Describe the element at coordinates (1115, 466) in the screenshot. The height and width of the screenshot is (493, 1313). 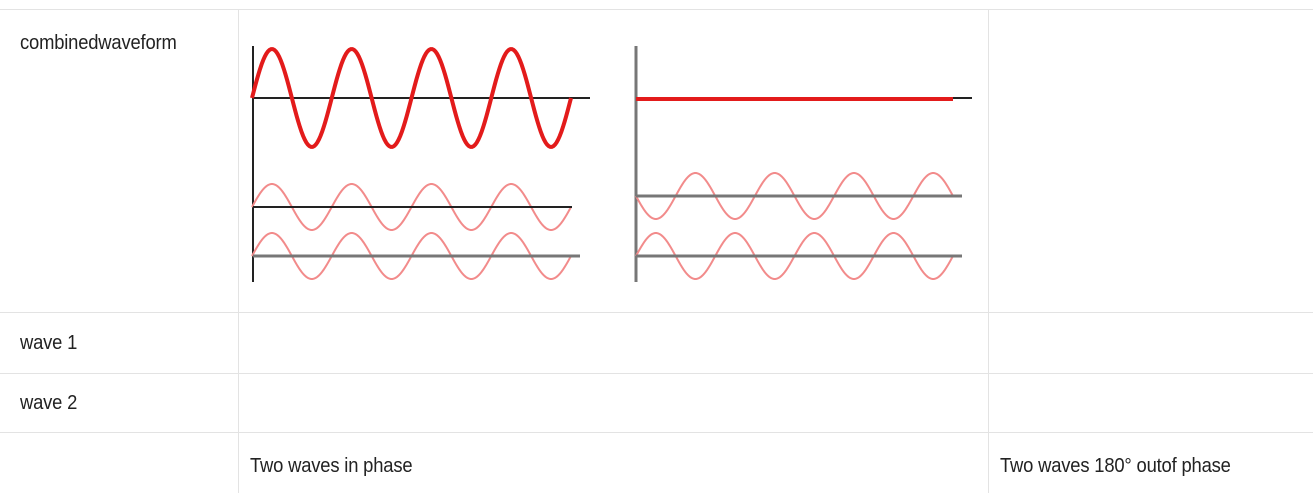
I see `caption-out-of-phase: Two waves 180° outof phase` at that location.